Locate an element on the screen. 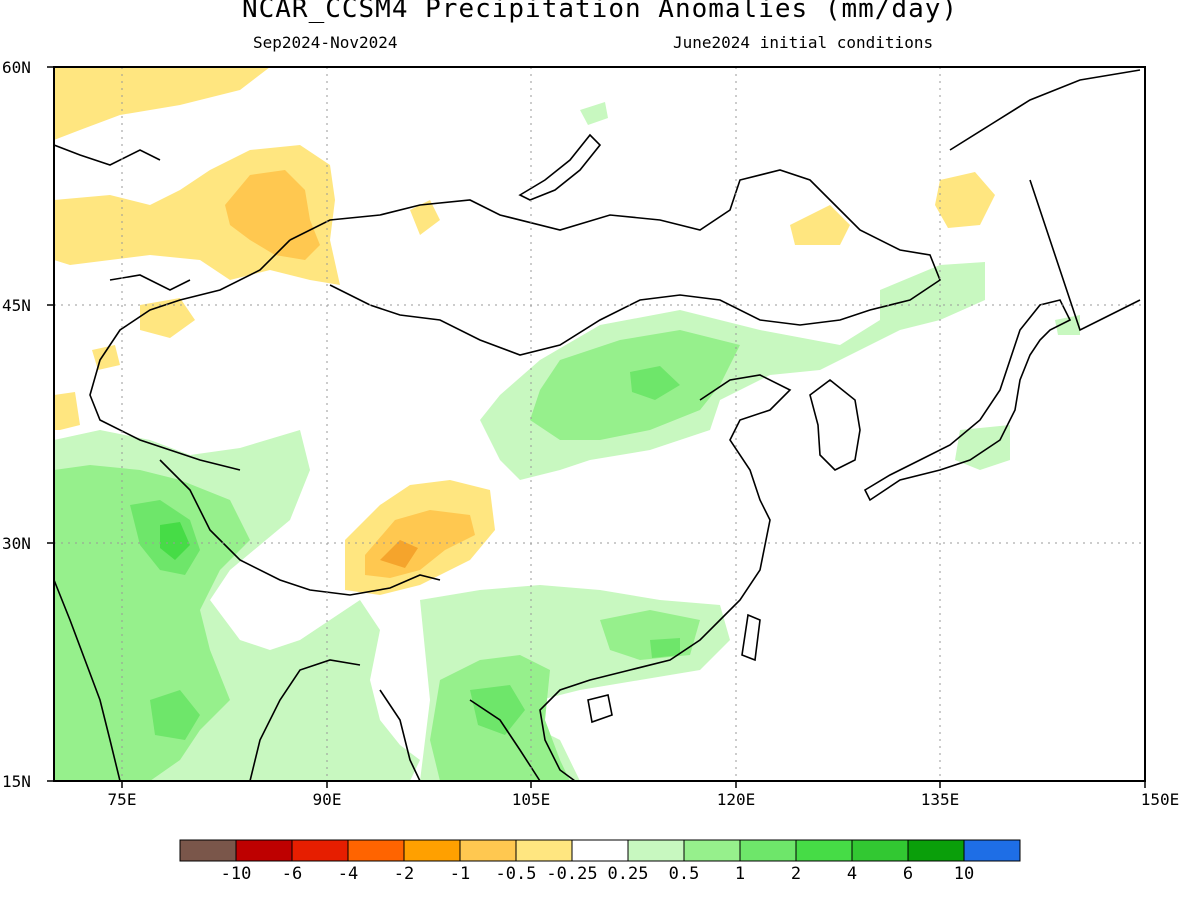  colorbar-tick-label: -10 is located at coordinates (236, 874).